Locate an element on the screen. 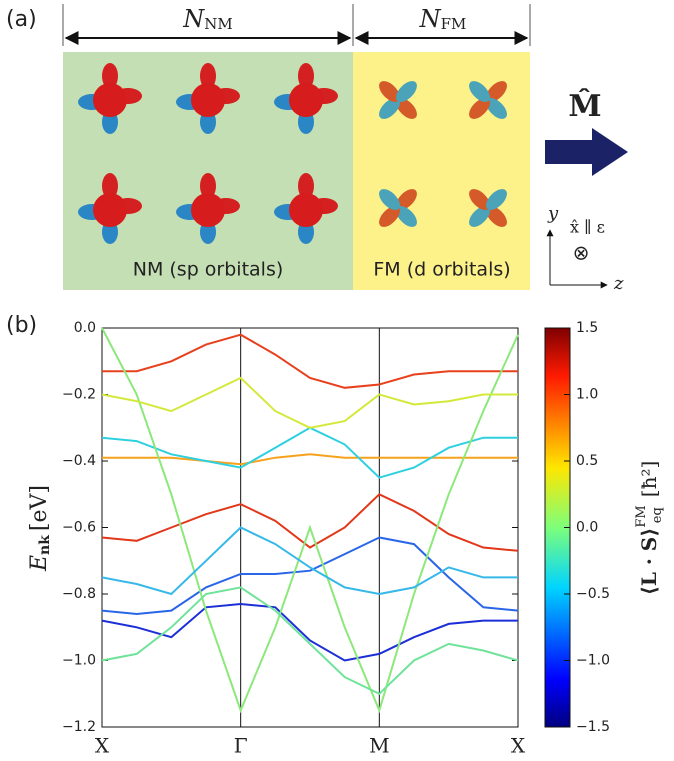 Image resolution: width=674 pixels, height=761 pixels. magnetization-label: M̂ is located at coordinates (584, 106).